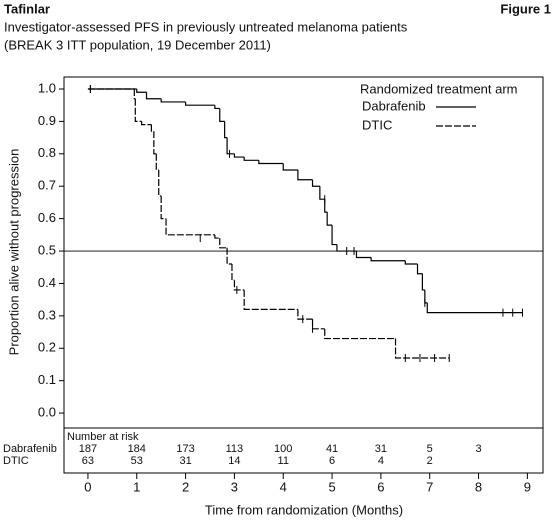 This screenshot has width=556, height=521. What do you see at coordinates (136, 486) in the screenshot?
I see `x-tick-label: 1` at bounding box center [136, 486].